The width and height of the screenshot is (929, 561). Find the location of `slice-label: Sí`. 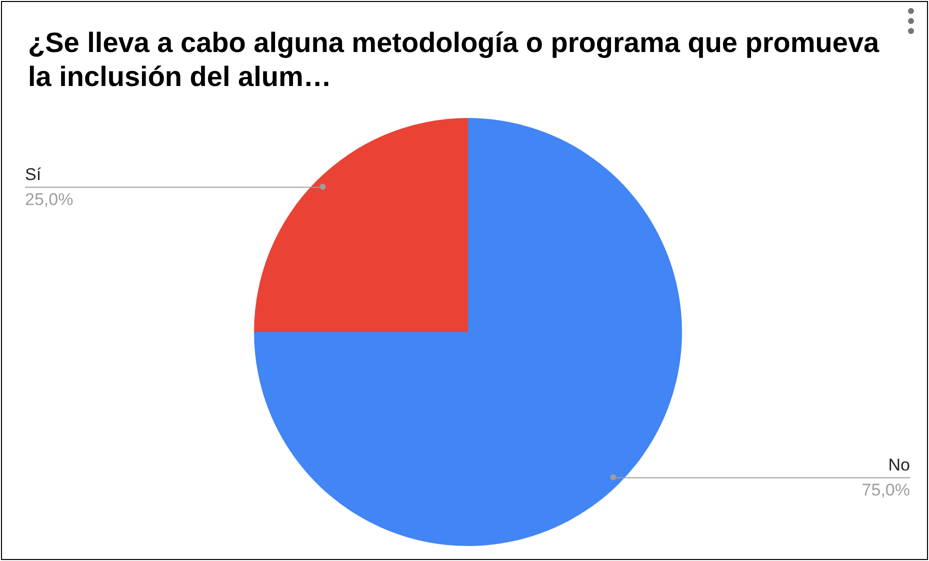

slice-label: Sí is located at coordinates (33, 174).